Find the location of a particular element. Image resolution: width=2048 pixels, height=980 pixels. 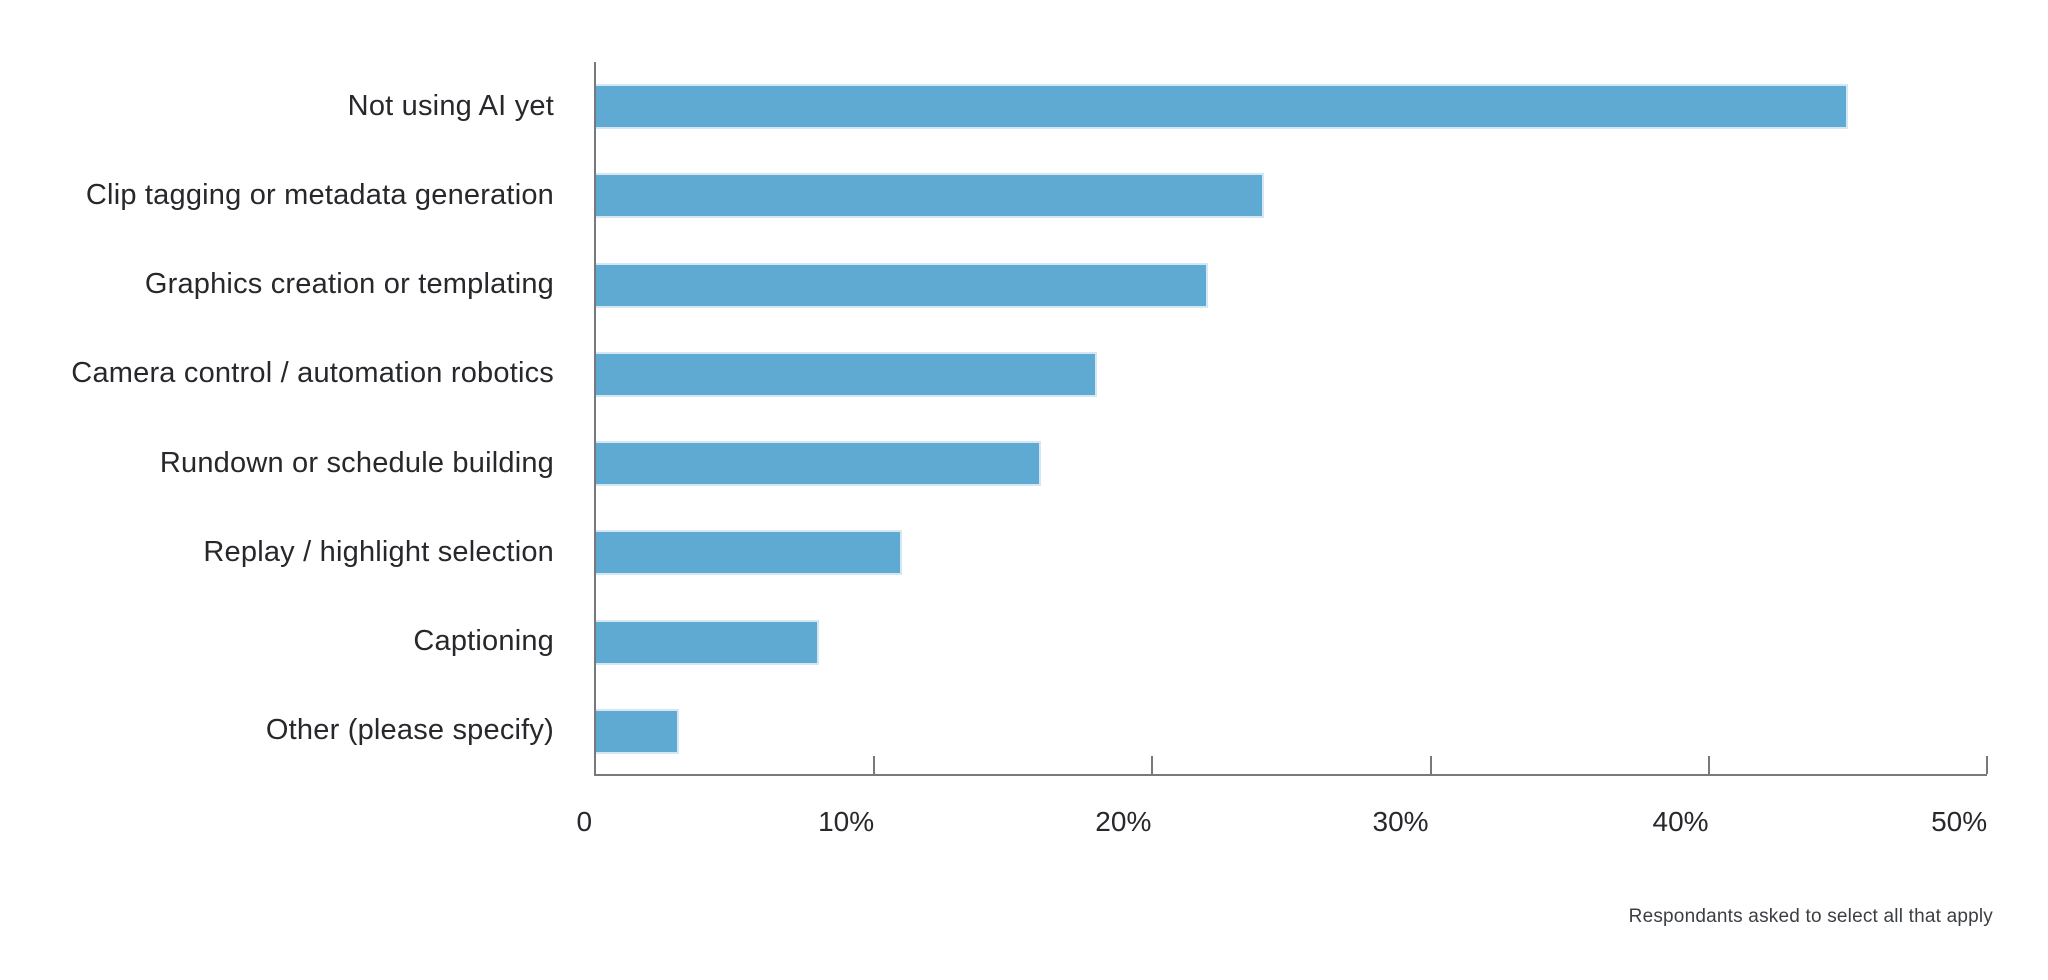

category-label: Graphics creation or templating is located at coordinates (349, 284).